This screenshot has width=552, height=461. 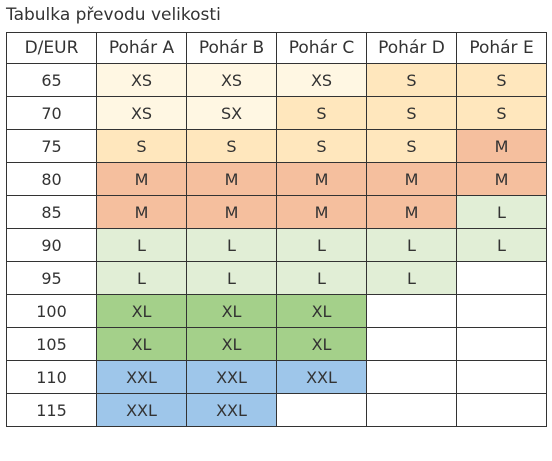 What do you see at coordinates (231, 113) in the screenshot?
I see `size-cell-cup-b: SX` at bounding box center [231, 113].